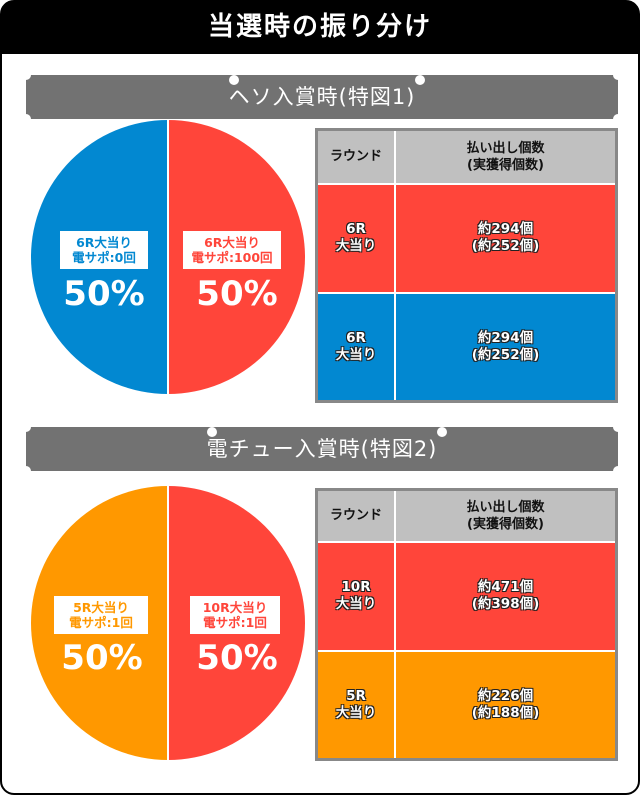 This screenshot has height=795, width=640. Describe the element at coordinates (505, 695) in the screenshot. I see `payout-value: 約226個` at that location.